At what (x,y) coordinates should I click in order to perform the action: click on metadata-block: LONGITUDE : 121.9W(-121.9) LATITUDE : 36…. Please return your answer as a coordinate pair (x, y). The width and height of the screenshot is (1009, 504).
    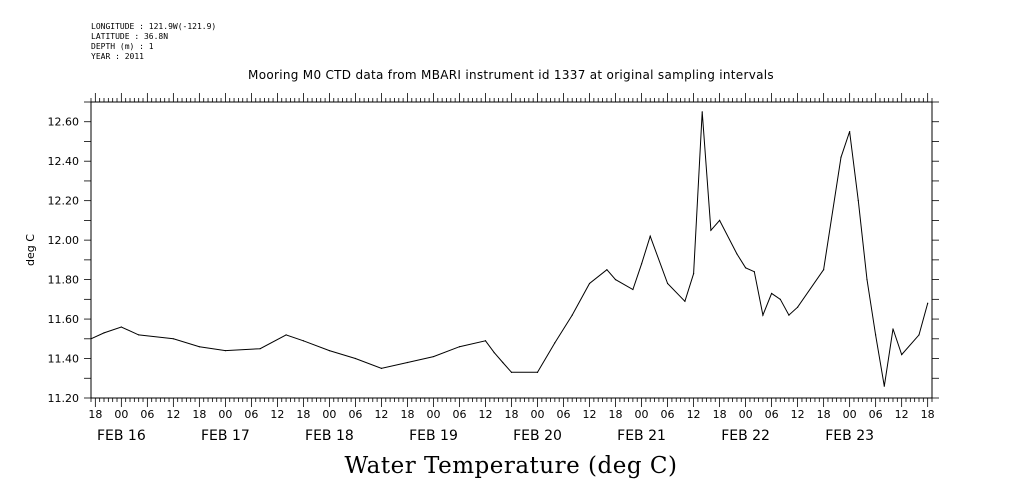
    Looking at the image, I should click on (153, 42).